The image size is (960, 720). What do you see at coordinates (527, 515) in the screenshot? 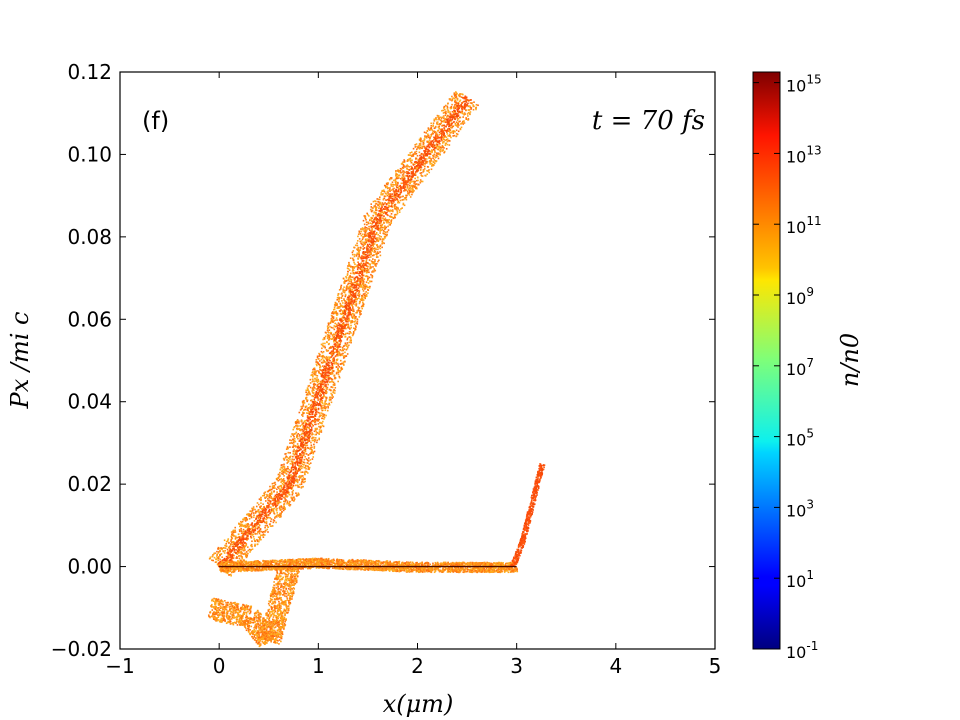
I see `rear-surface-ions` at bounding box center [527, 515].